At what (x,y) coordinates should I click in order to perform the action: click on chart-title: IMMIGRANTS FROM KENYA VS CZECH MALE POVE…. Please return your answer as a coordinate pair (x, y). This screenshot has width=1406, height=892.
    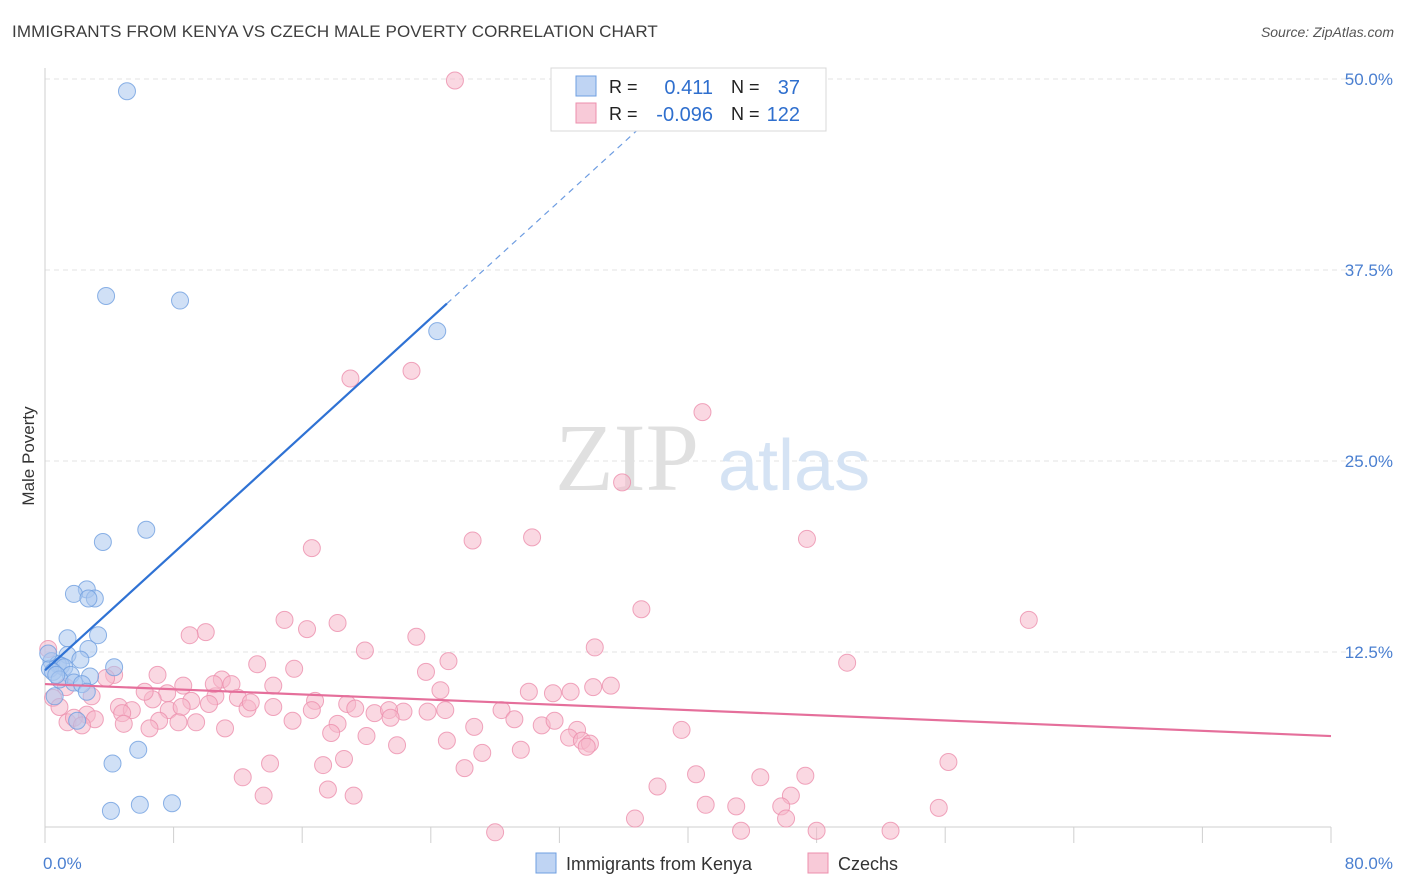
    Looking at the image, I should click on (335, 31).